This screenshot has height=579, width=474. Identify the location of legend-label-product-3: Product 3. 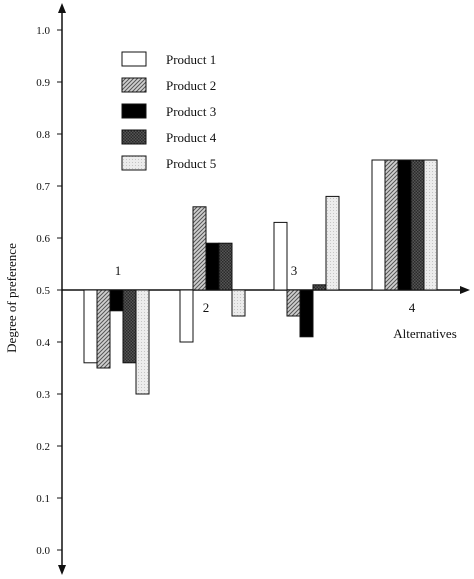
(191, 111).